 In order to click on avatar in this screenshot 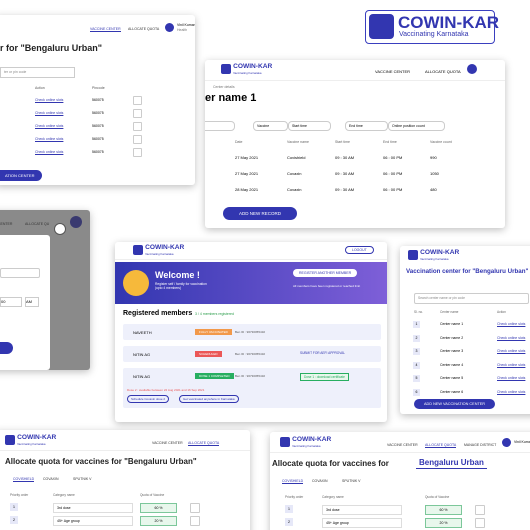, I will do `click(506, 442)`.